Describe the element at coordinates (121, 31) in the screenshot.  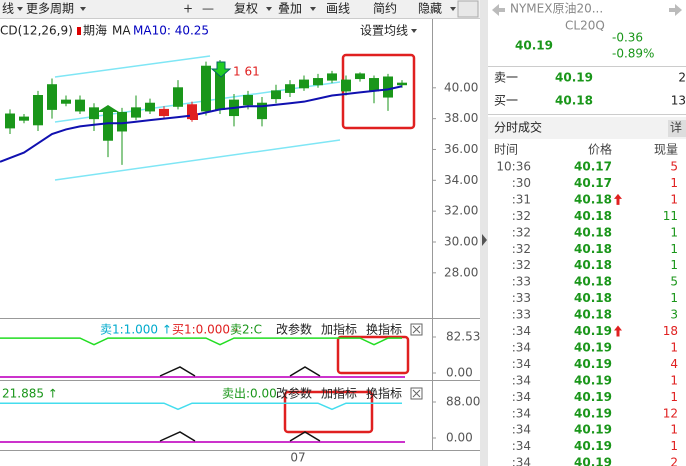
I see `ma-label: MA` at that location.